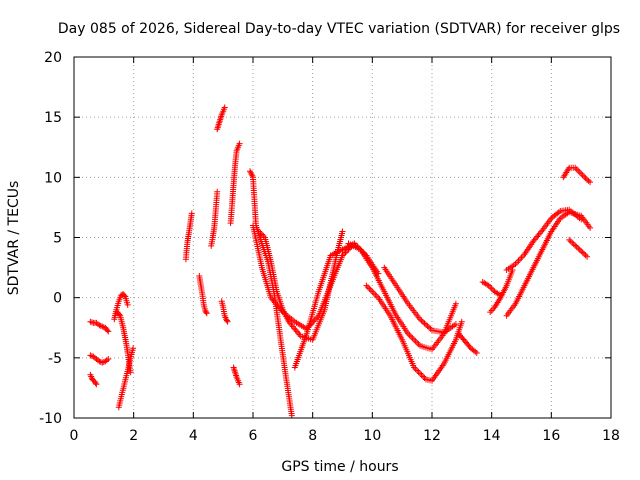 This screenshot has width=640, height=480. Describe the element at coordinates (55, 359) in the screenshot. I see `y-tick-label: -5` at that location.